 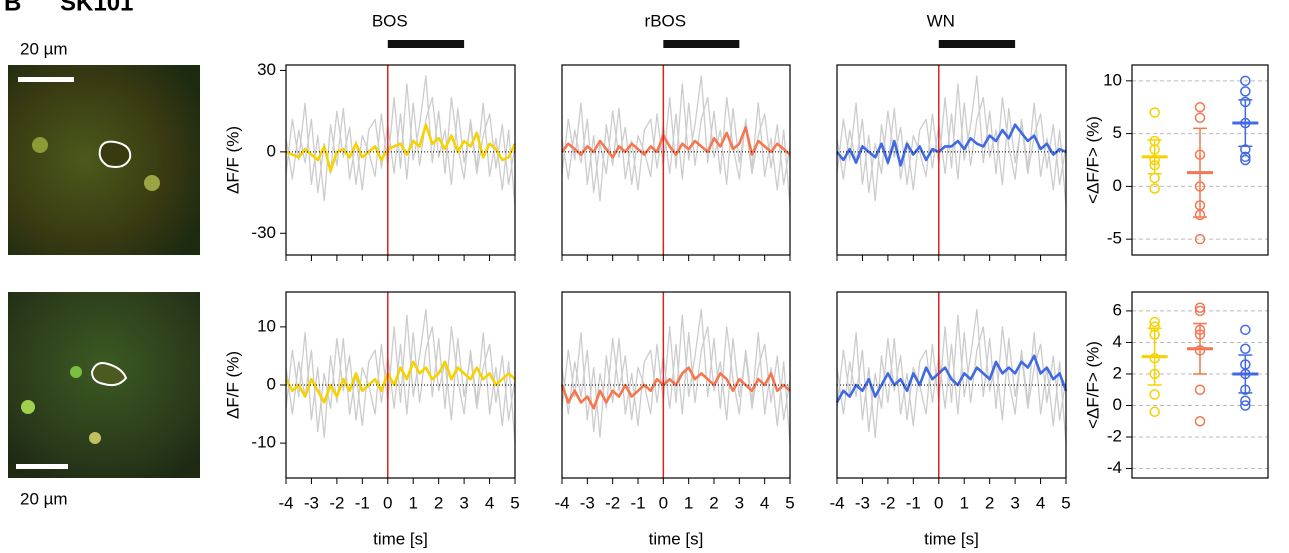 I want to click on y-tick-label: 6, so click(x=1117, y=309).